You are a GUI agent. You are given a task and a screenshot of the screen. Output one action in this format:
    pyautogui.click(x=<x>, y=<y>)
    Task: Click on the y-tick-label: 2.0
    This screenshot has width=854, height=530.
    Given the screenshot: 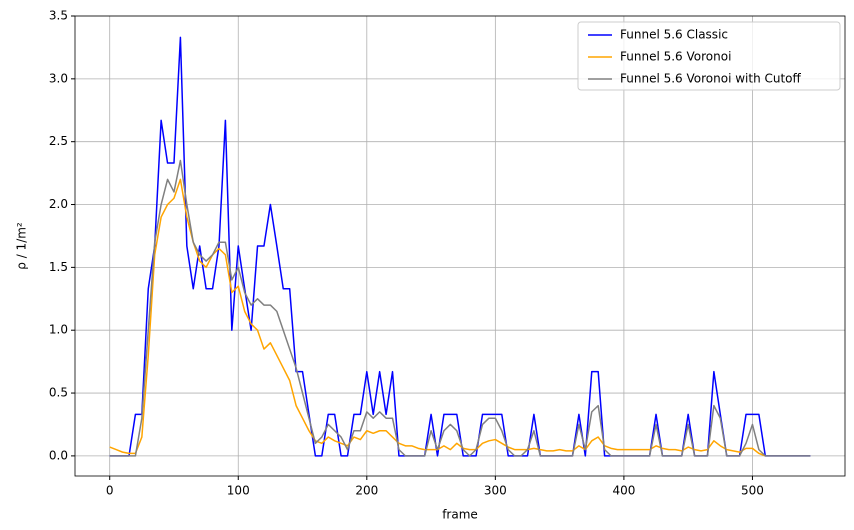 What is the action you would take?
    pyautogui.click(x=58, y=204)
    